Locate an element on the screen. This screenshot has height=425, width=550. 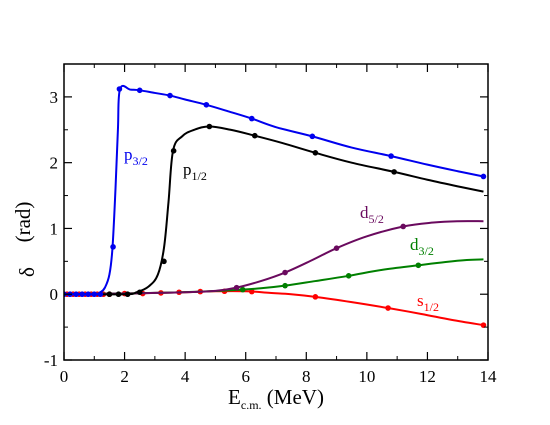
x-tick-label: 4 is located at coordinates (185, 376).